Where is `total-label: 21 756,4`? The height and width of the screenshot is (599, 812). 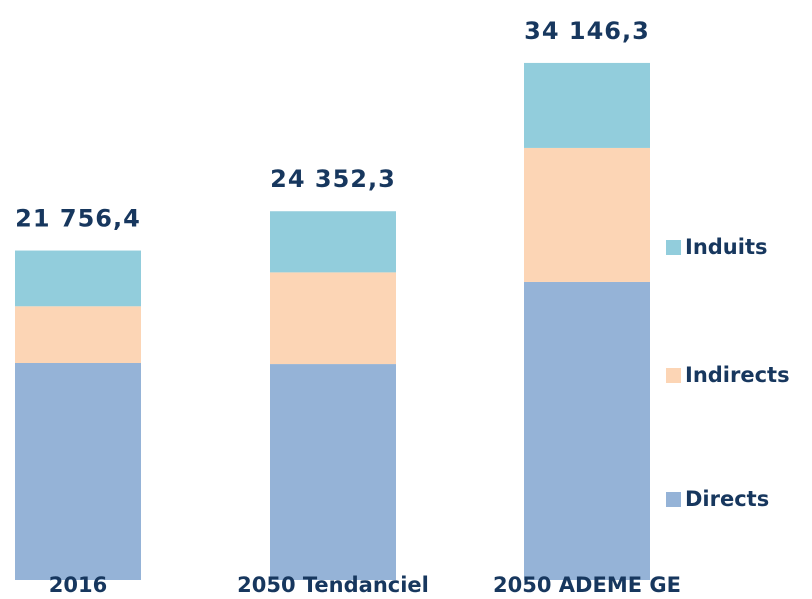
total-label: 21 756,4 is located at coordinates (78, 219).